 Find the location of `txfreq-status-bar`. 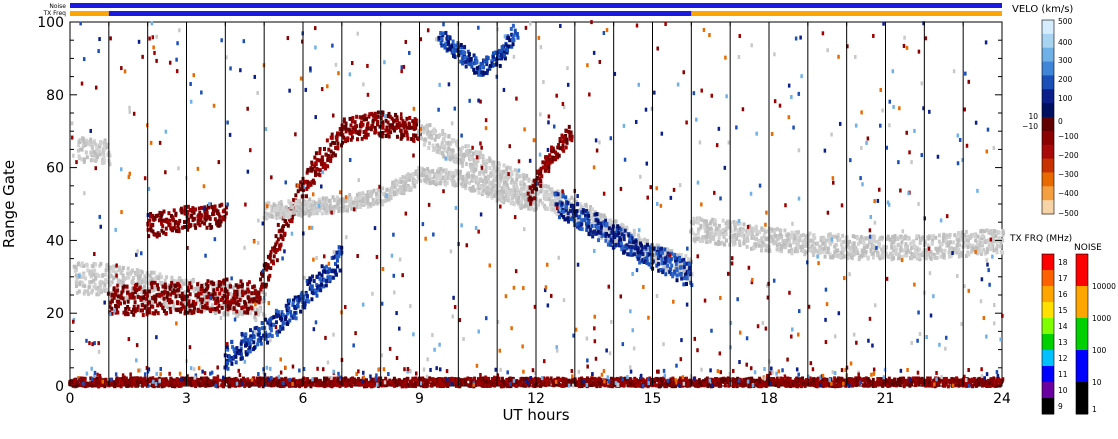

txfreq-status-bar is located at coordinates (536, 13).